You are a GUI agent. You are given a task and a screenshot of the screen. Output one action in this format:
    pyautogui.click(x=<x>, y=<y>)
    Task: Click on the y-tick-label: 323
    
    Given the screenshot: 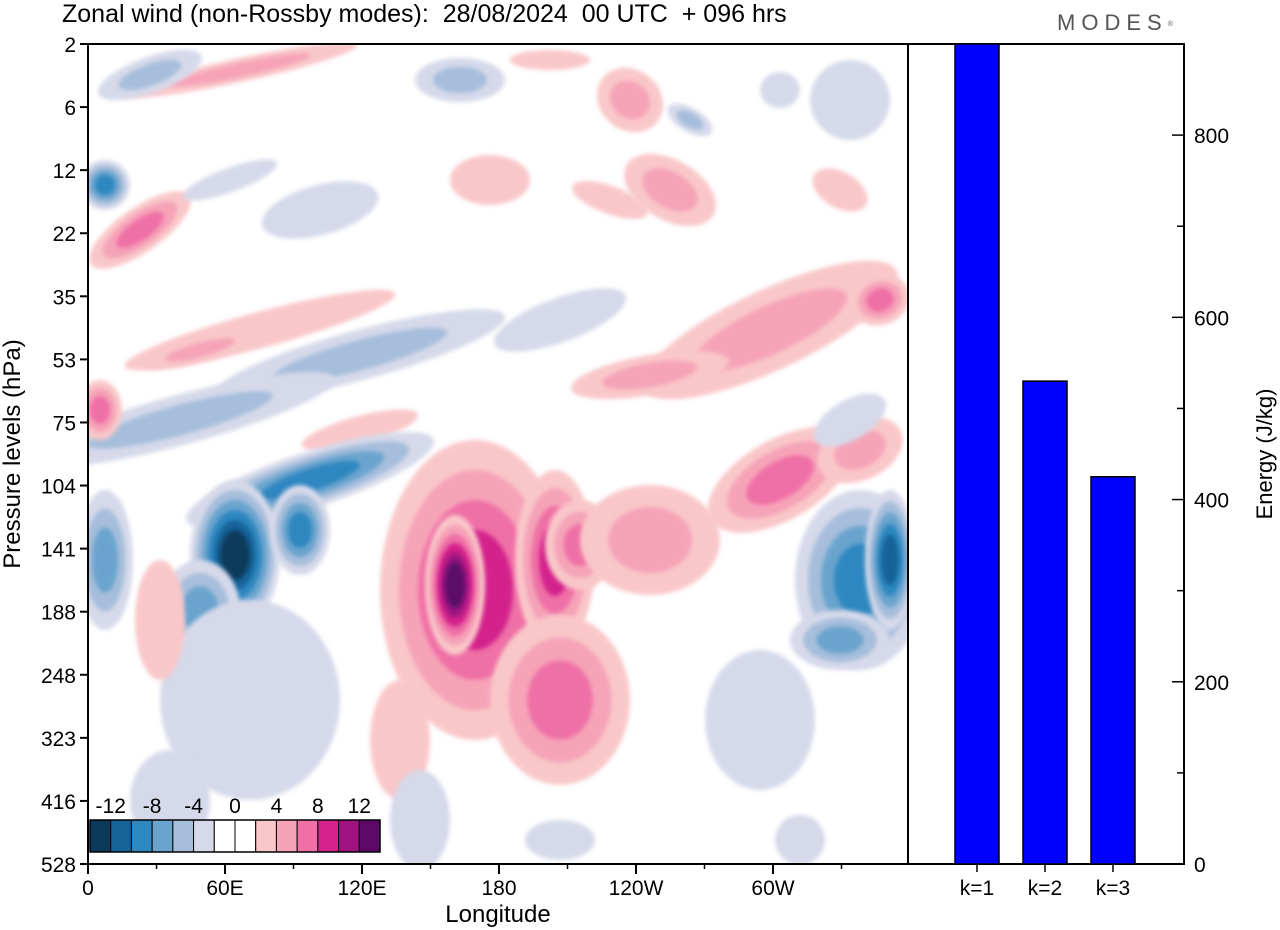 What is the action you would take?
    pyautogui.click(x=58, y=739)
    